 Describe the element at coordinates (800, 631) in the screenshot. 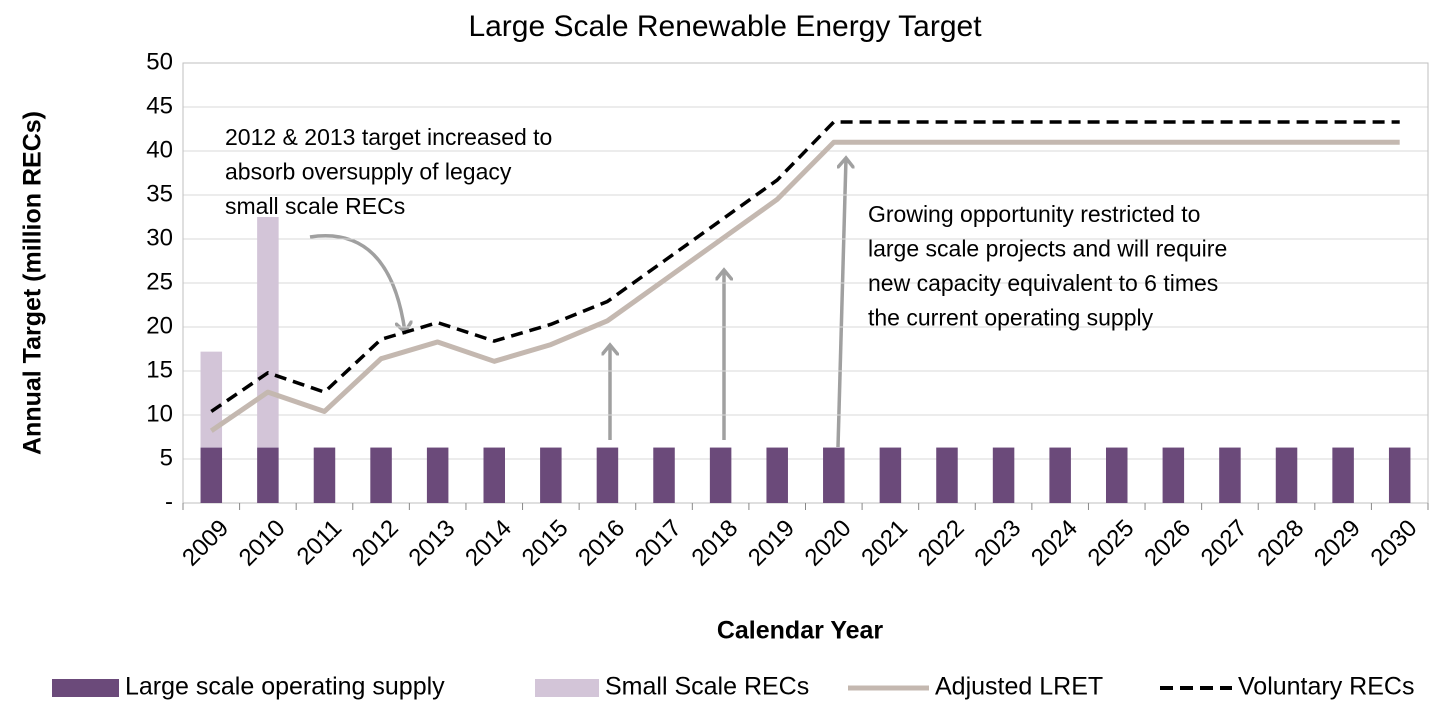

I see `x-axis-label: Calendar Year` at that location.